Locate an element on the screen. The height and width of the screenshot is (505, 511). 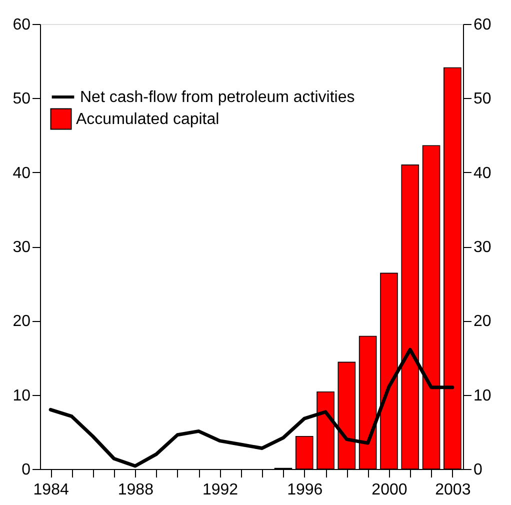
y-tick-label: 0 is located at coordinates (26, 470).